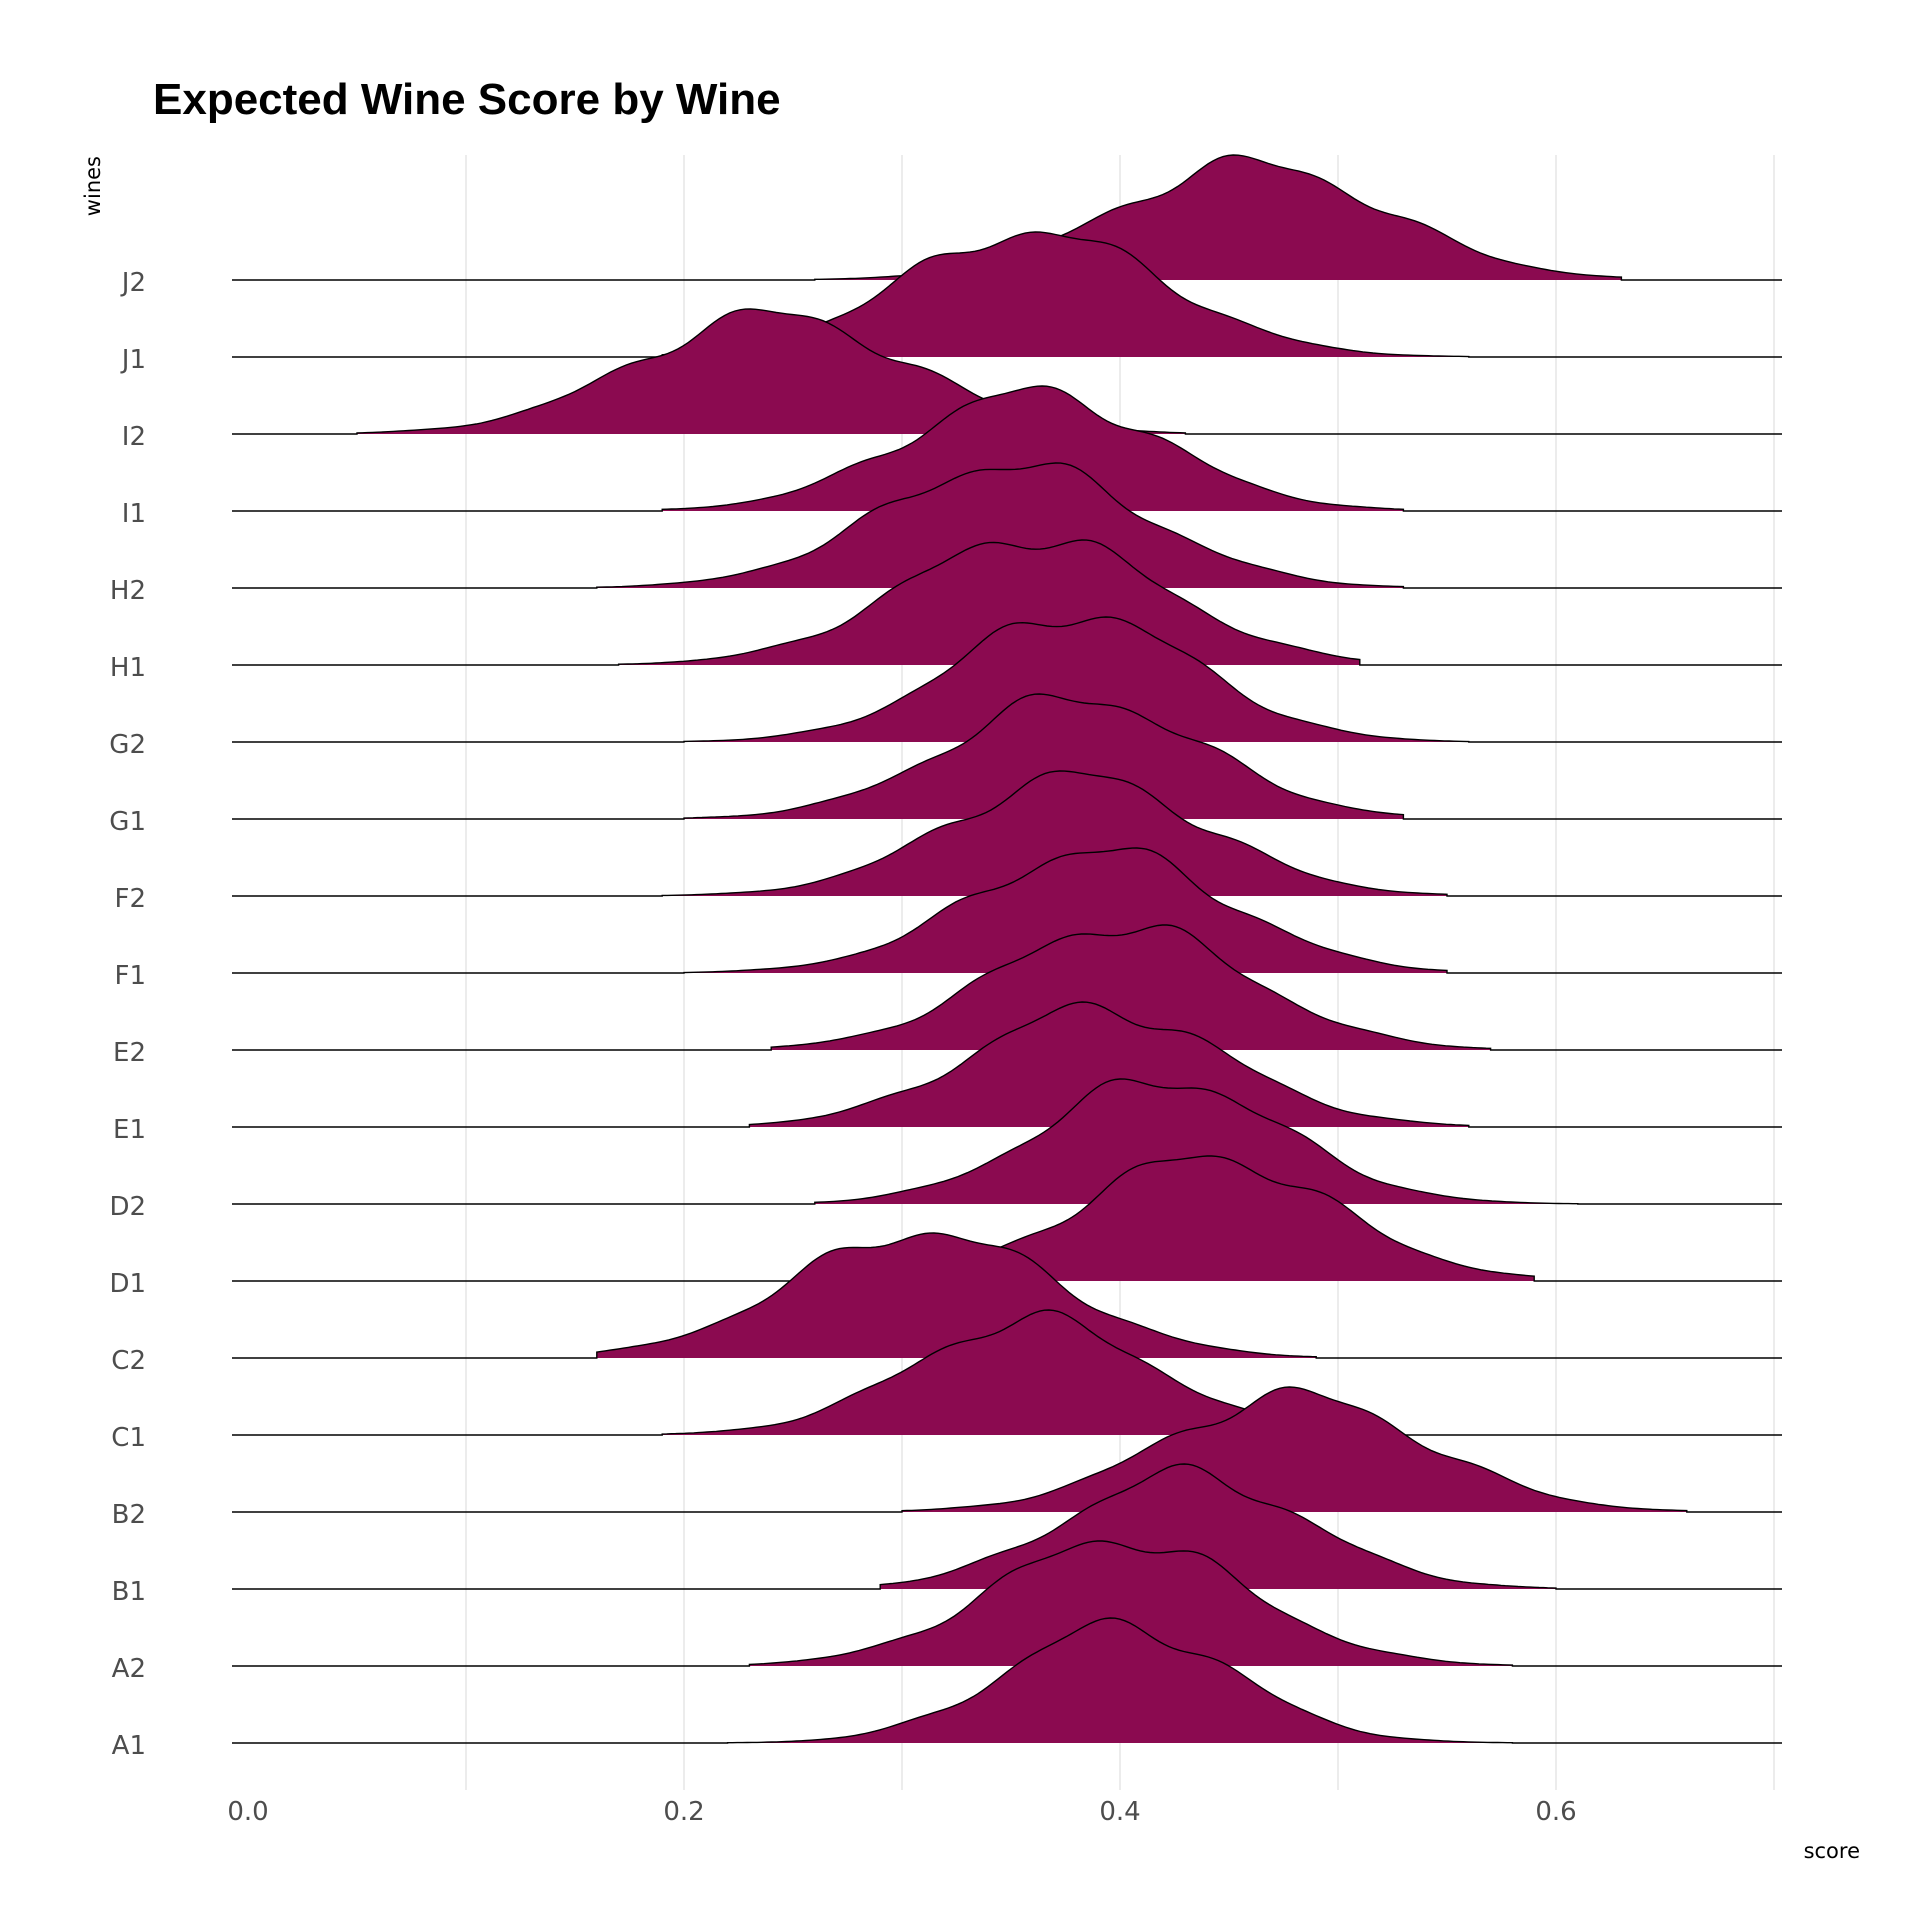 This screenshot has height=1920, width=1920. Describe the element at coordinates (1294, 1449) in the screenshot. I see `ridge-fill-B2` at that location.